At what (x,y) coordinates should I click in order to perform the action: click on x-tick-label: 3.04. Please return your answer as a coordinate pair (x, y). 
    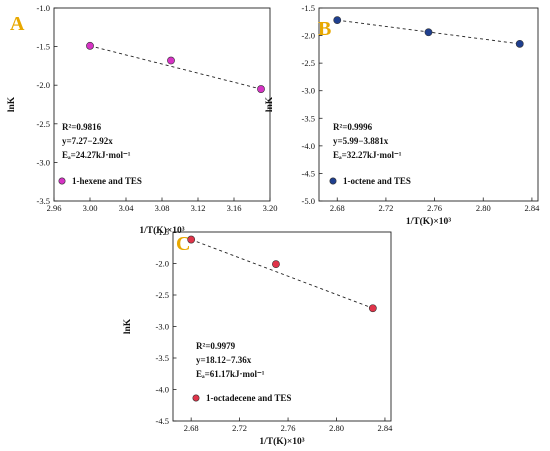
    Looking at the image, I should click on (127, 208).